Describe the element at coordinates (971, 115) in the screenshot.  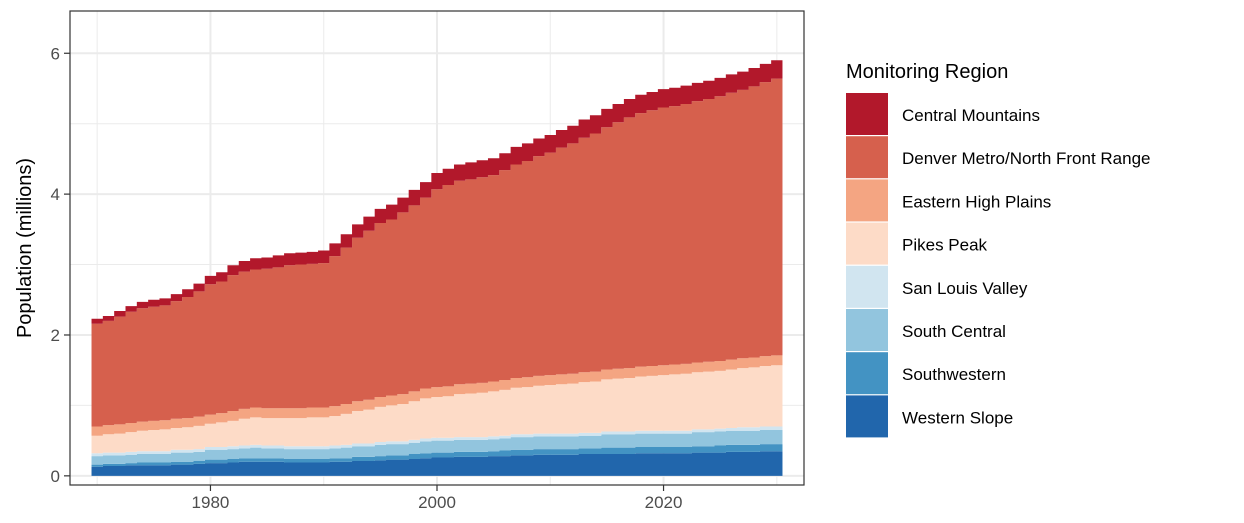
I see `legend-label: Central Mountains` at that location.